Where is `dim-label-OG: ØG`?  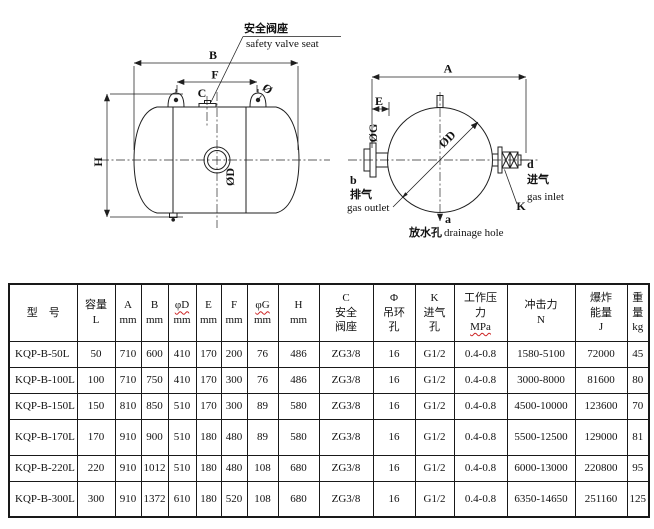 dim-label-OG: ØG is located at coordinates (373, 133).